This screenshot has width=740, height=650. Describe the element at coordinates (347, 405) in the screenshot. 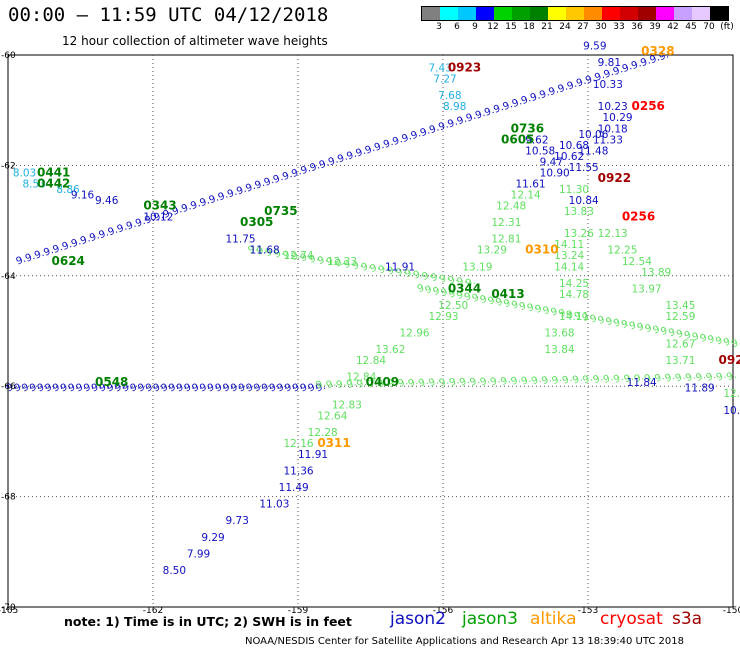

I see `wave-height-label: 12.83` at that location.